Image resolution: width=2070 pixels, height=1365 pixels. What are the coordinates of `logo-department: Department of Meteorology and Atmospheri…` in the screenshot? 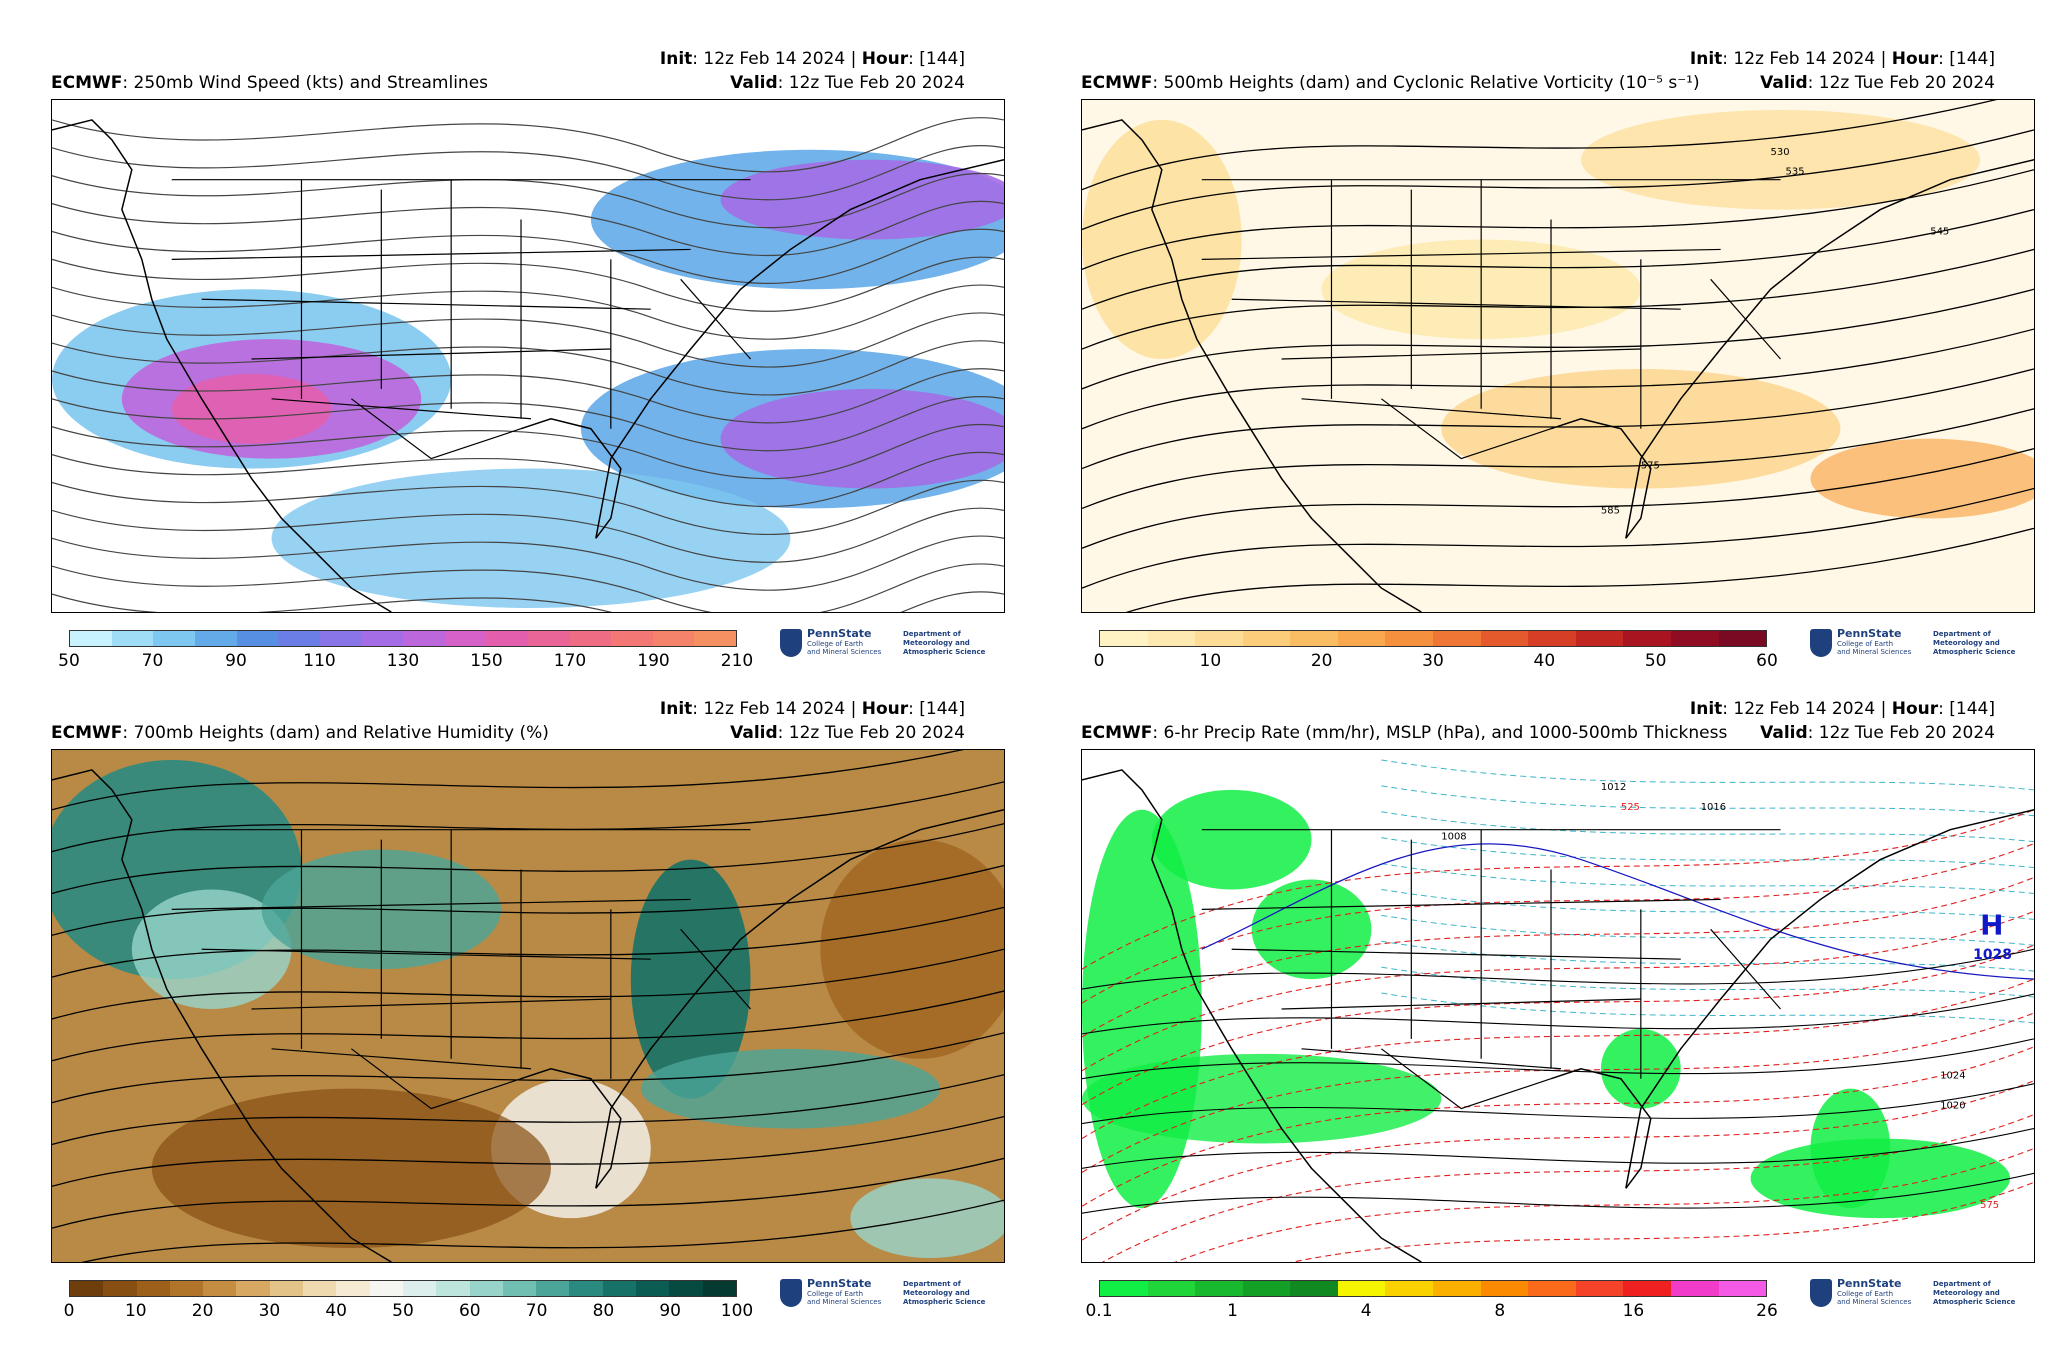 It's located at (944, 643).